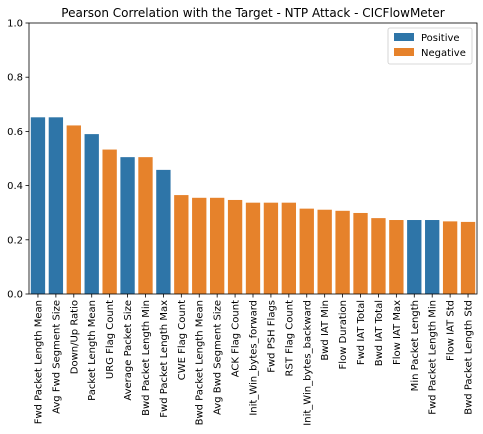 The image size is (483, 434). I want to click on x-tick-label: CWE Flag Count, so click(182, 340).